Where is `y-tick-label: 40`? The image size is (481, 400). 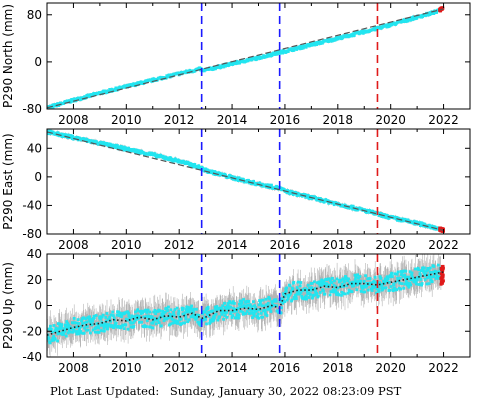
y-tick-label: 40 is located at coordinates (34, 254).